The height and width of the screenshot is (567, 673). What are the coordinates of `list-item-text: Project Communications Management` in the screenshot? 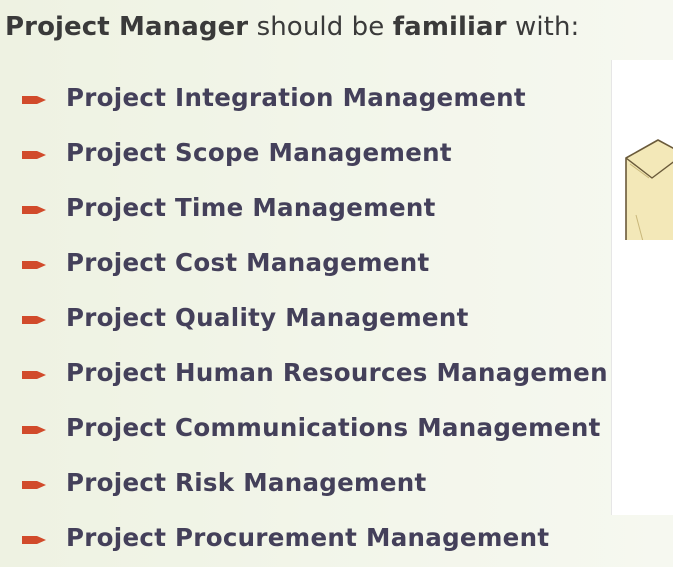 It's located at (333, 427).